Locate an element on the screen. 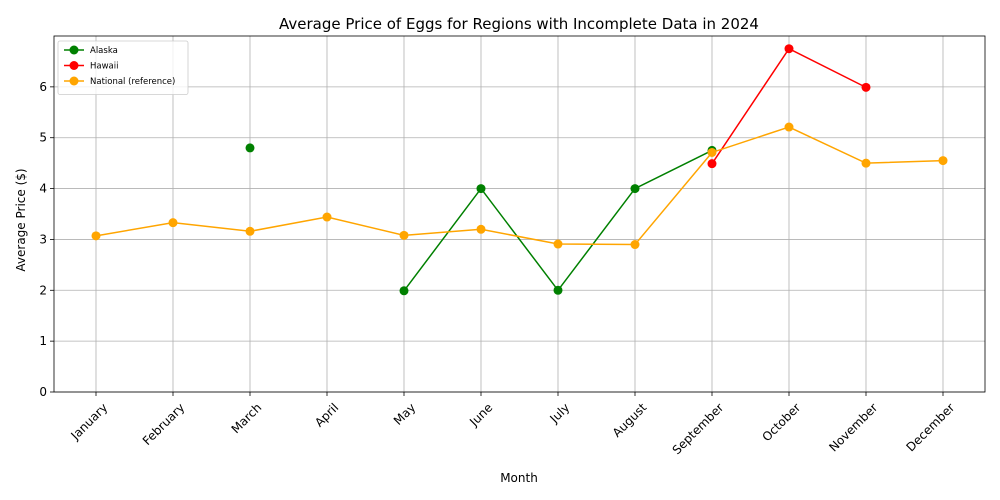 Image resolution: width=1000 pixels, height=500 pixels. legend-label: National (reference) is located at coordinates (132, 82).